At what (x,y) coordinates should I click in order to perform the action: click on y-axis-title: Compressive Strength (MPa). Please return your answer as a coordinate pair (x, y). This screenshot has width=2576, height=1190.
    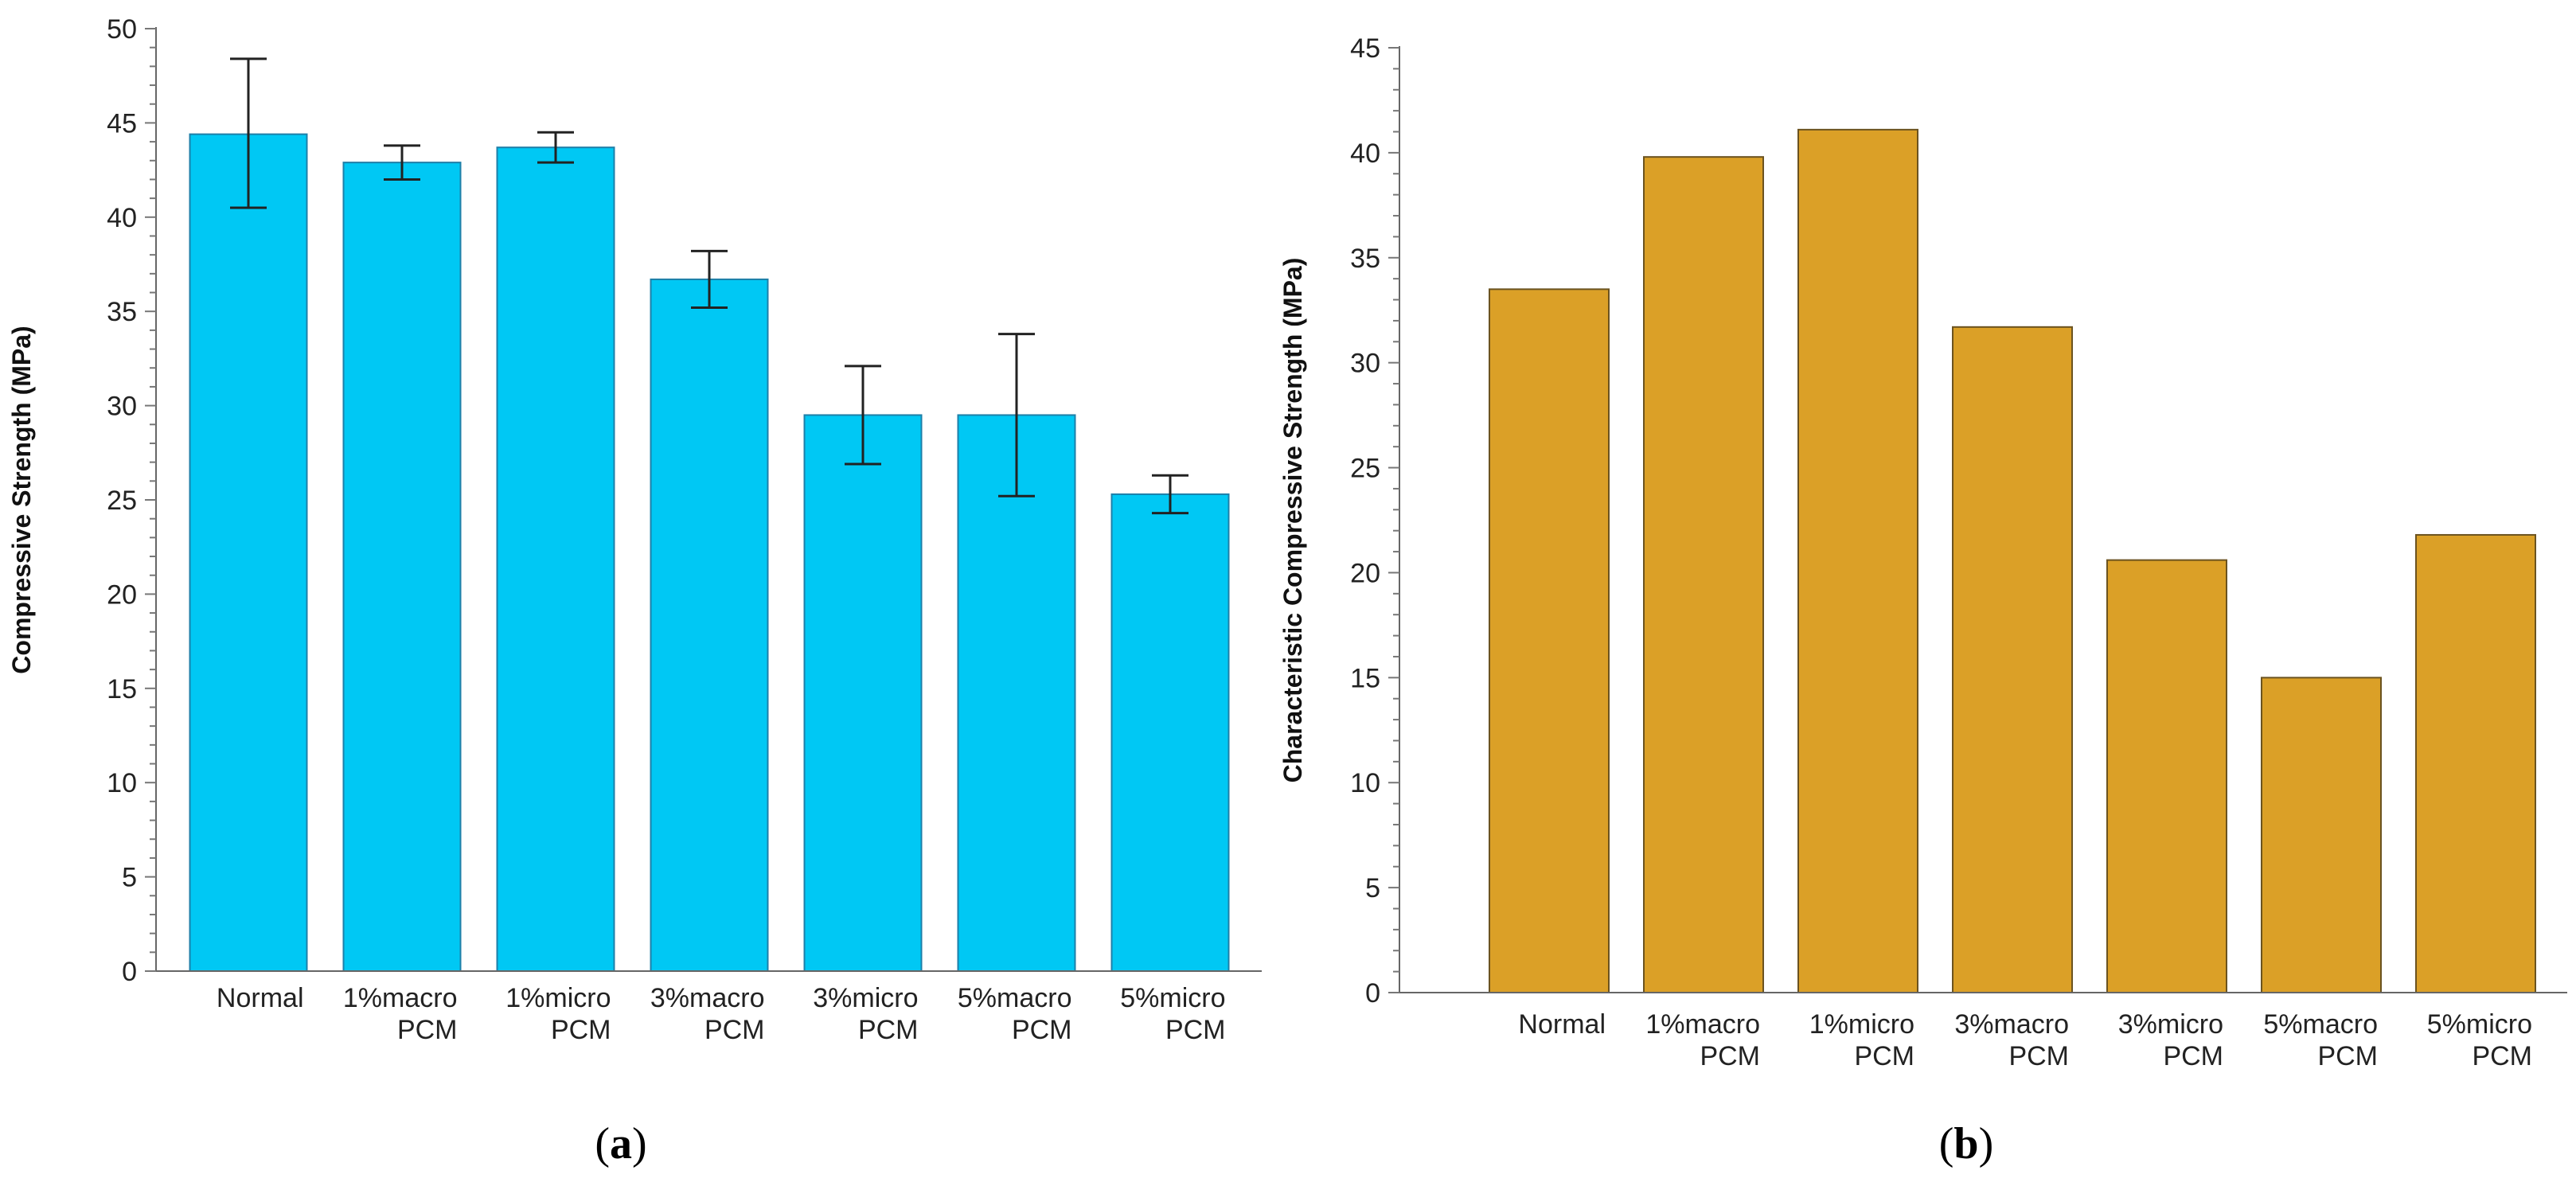
    Looking at the image, I should click on (21, 499).